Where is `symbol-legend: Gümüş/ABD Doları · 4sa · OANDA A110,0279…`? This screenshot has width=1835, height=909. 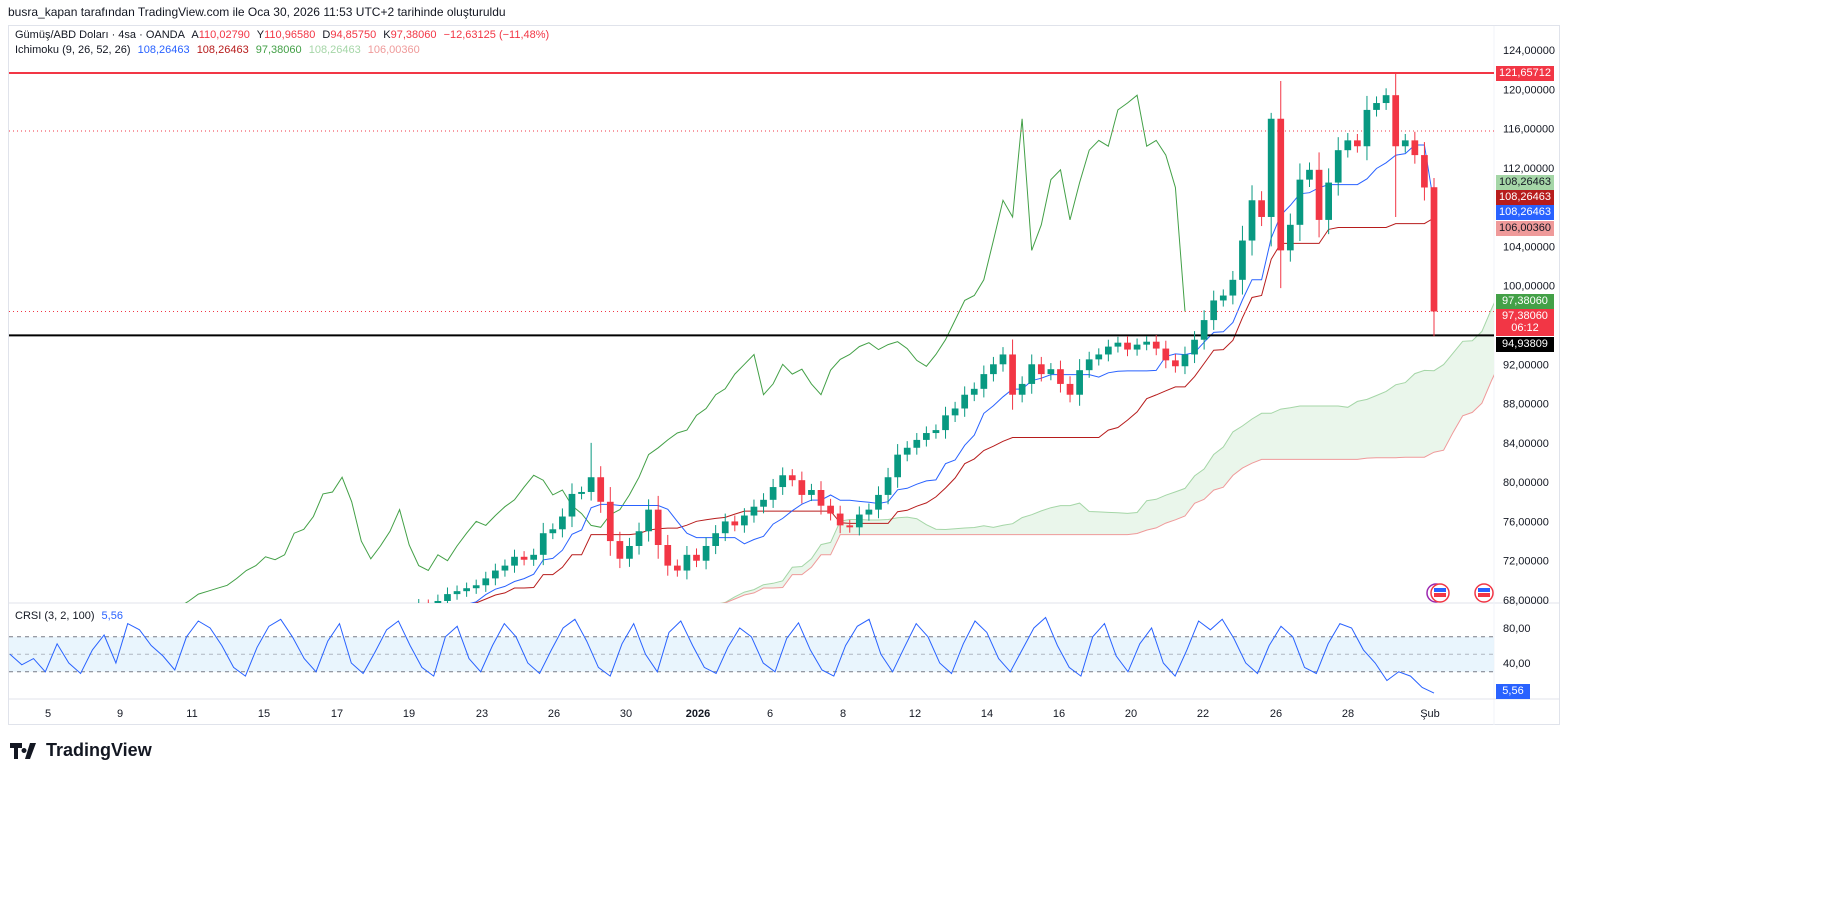 symbol-legend: Gümüş/ABD Doları · 4sa · OANDA A110,0279… is located at coordinates (284, 35).